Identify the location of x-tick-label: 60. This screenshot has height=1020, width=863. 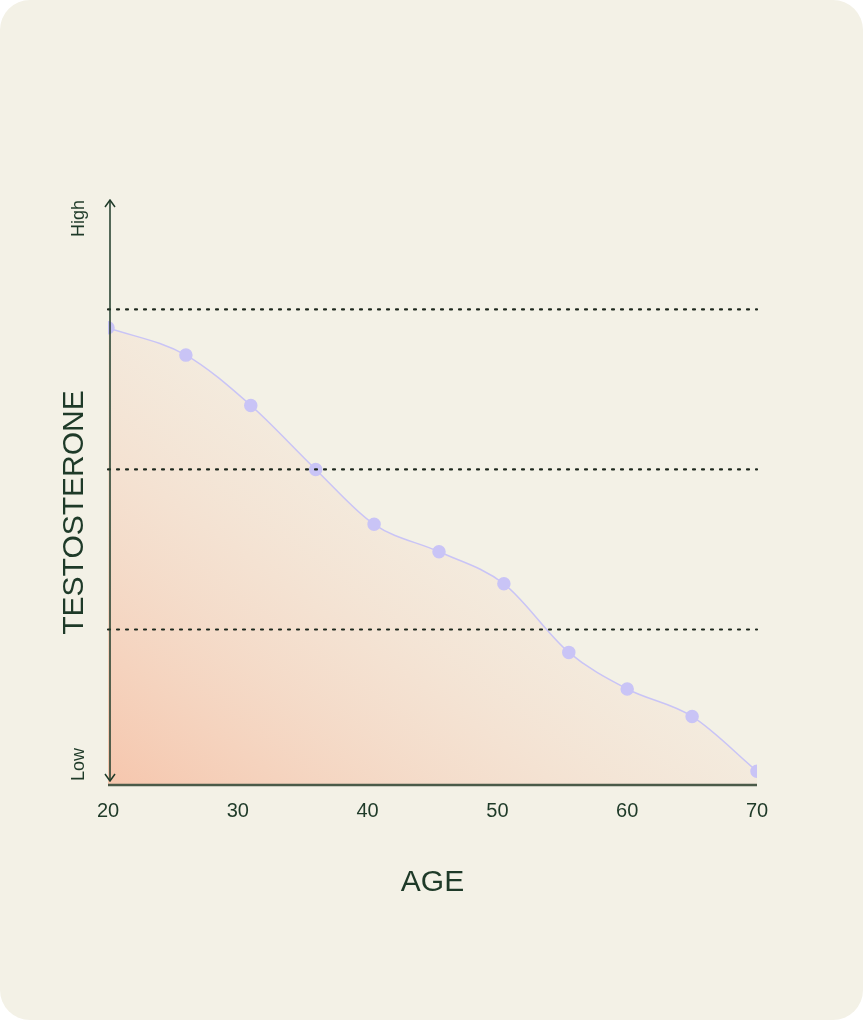
(627, 809).